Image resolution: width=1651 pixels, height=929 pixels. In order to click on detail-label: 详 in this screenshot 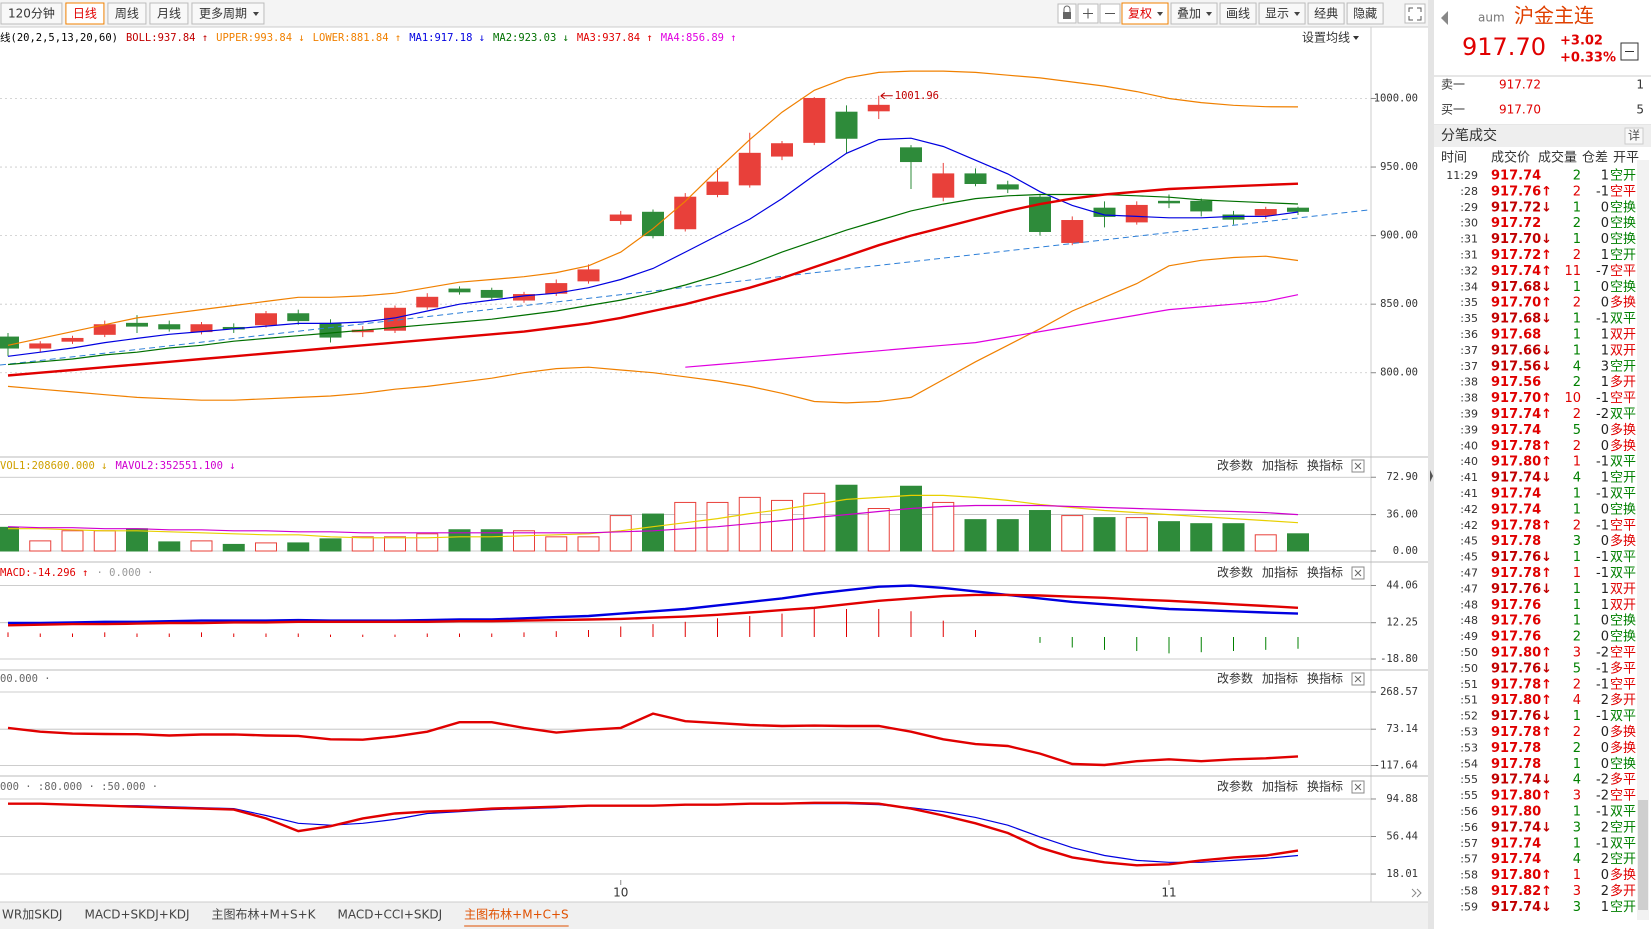, I will do `click(1634, 135)`.